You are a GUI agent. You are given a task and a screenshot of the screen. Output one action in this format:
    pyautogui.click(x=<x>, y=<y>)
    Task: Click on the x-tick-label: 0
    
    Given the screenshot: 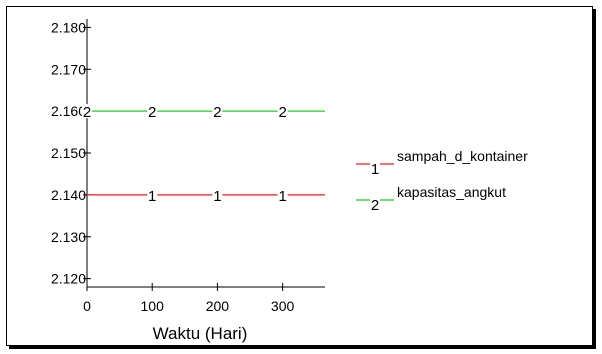 What is the action you would take?
    pyautogui.click(x=87, y=306)
    